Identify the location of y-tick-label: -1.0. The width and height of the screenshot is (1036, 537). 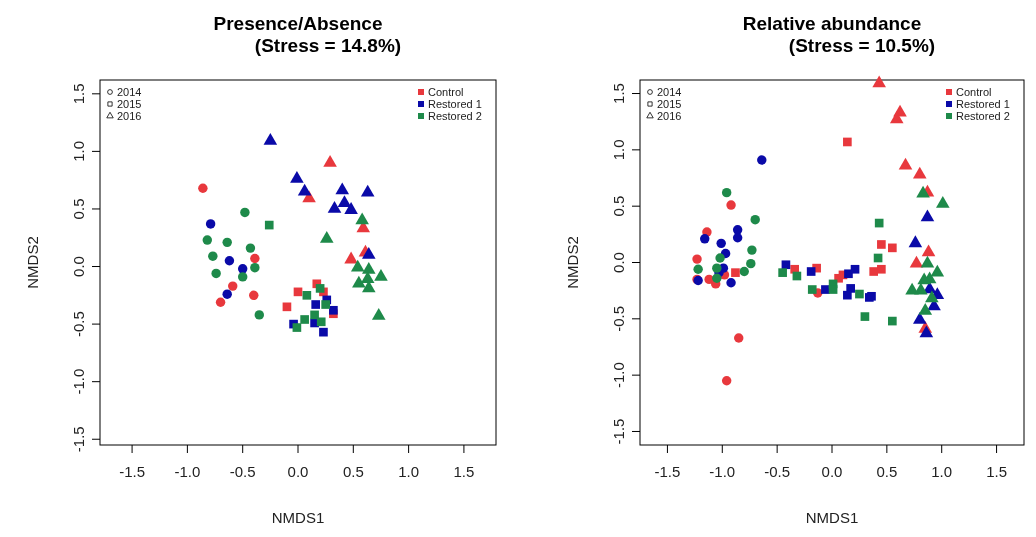
(618, 375).